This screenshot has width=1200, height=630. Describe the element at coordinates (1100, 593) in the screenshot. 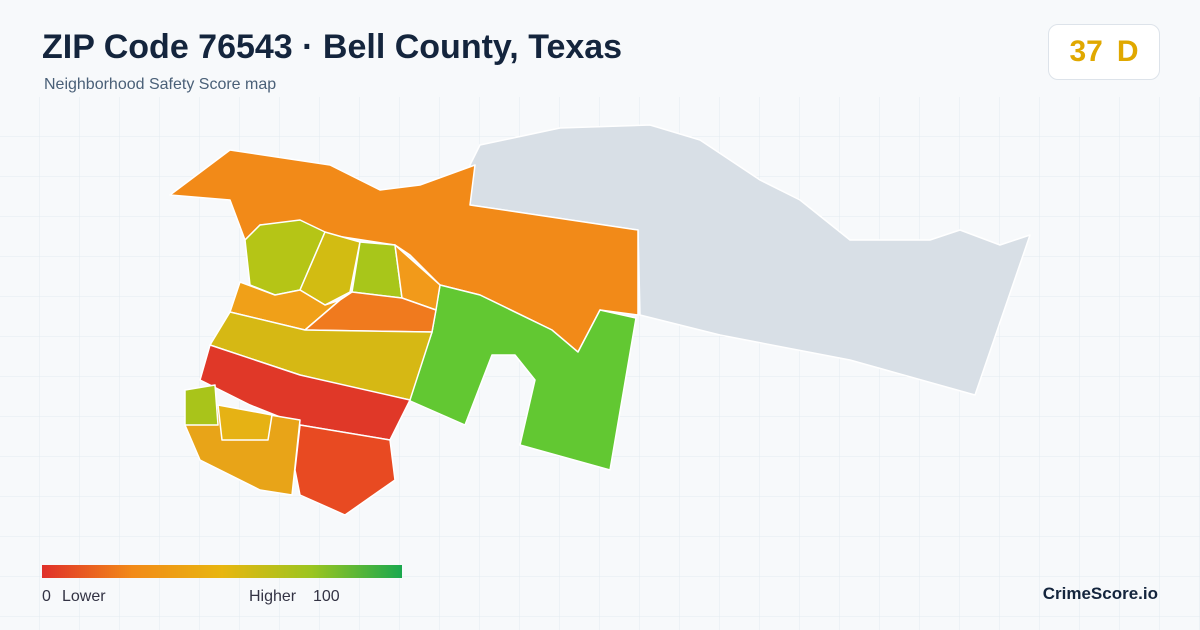

I see `brand: CrimeScore.io` at that location.